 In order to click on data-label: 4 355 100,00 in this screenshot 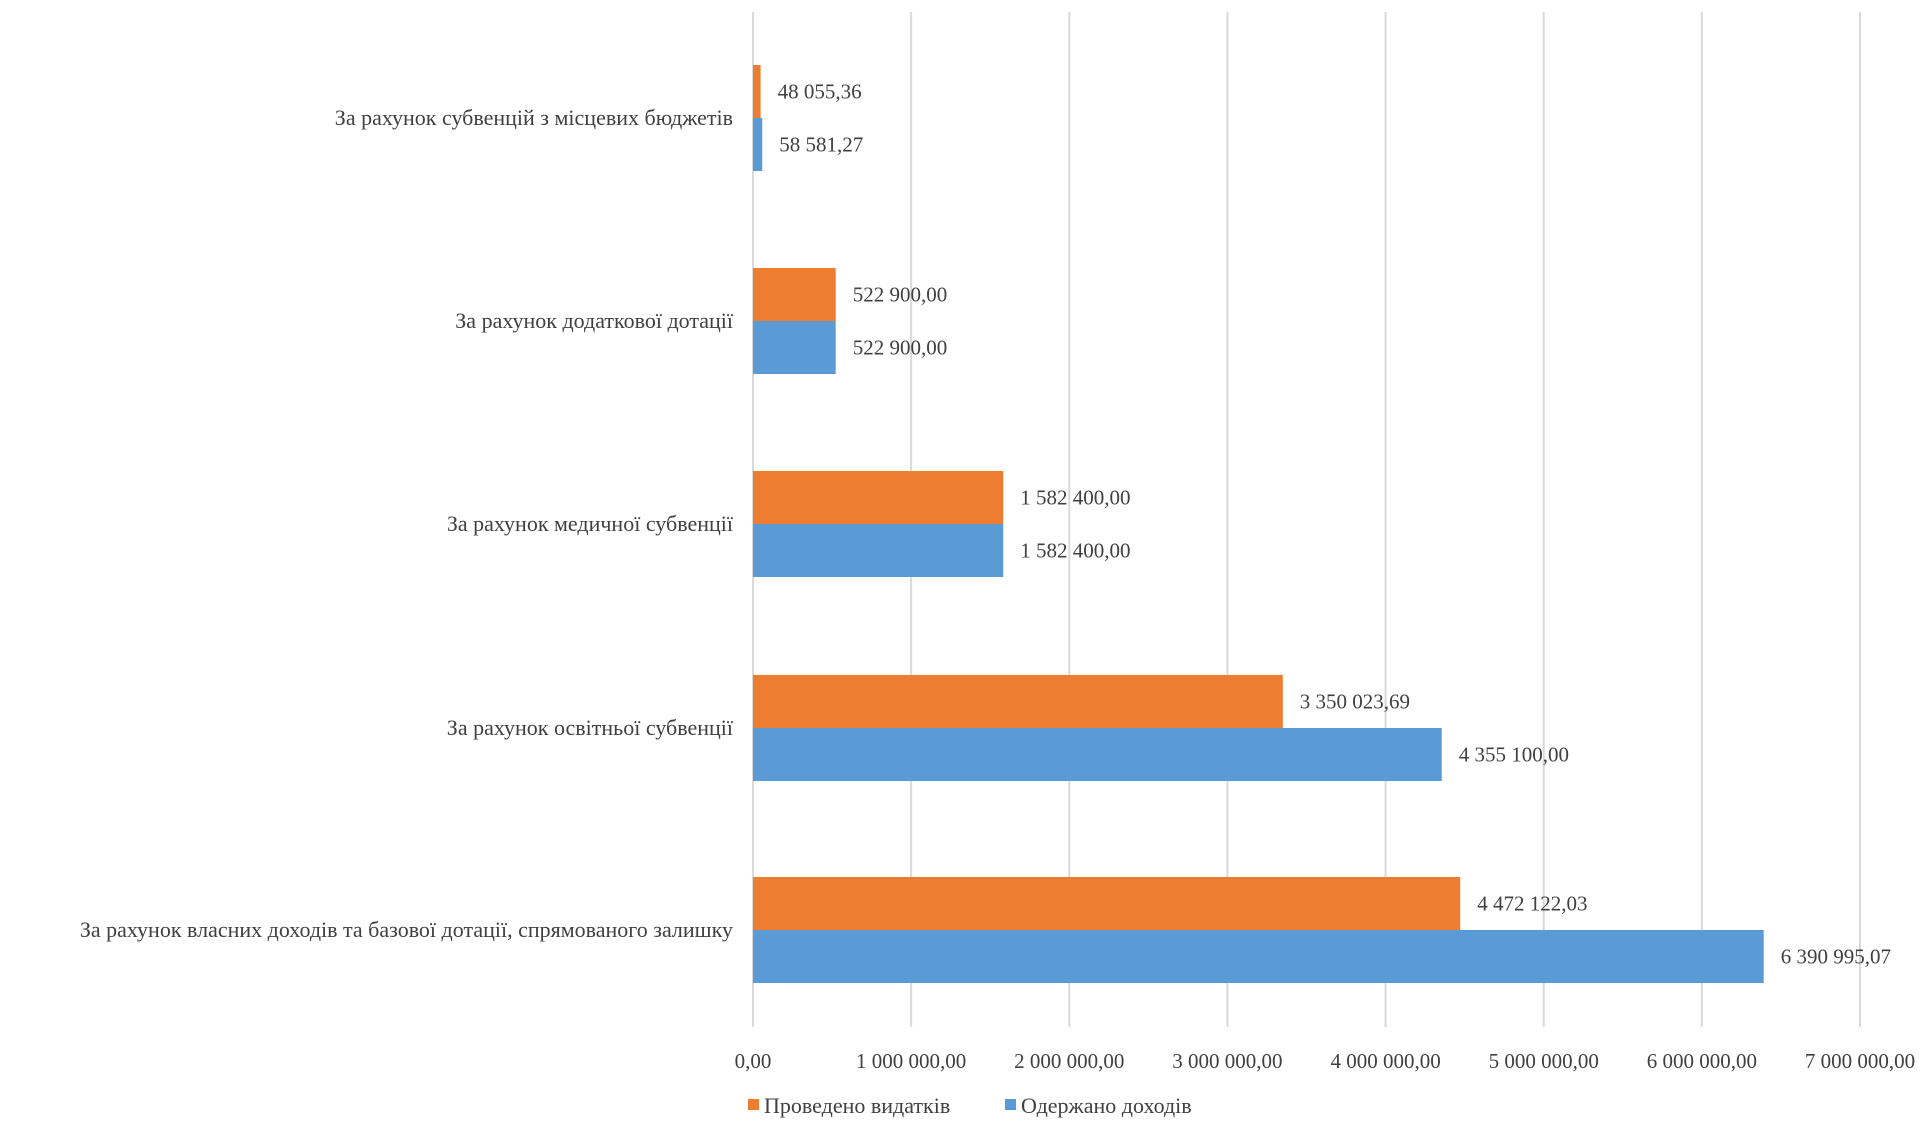, I will do `click(1514, 755)`.